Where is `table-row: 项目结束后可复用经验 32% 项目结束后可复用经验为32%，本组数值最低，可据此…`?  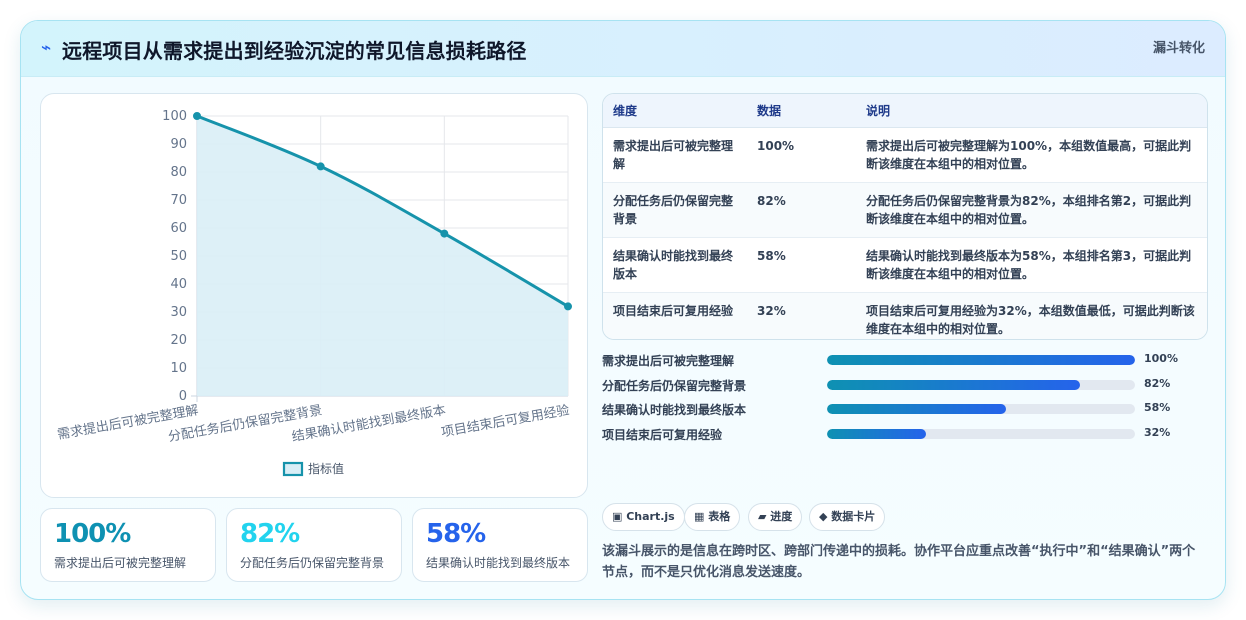
table-row: 项目结束后可复用经验 32% 项目结束后可复用经验为32%，本组数值最低，可据此… is located at coordinates (905, 315).